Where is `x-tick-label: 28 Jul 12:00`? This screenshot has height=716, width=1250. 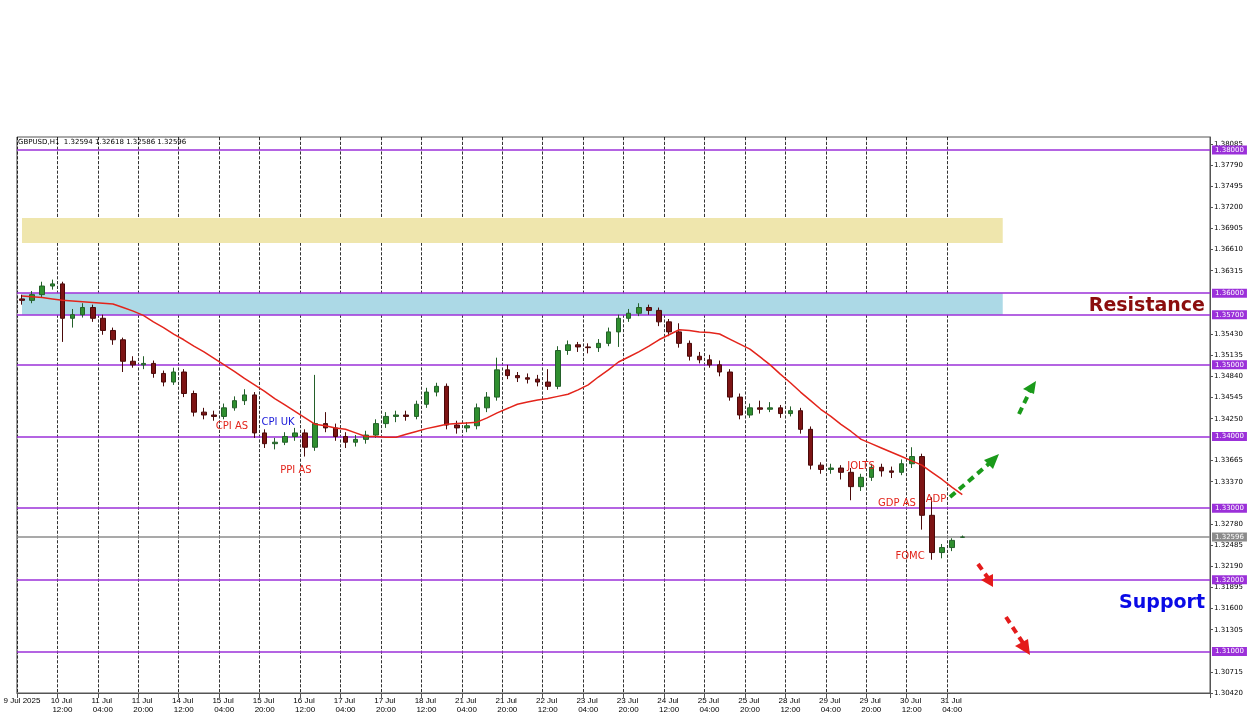
x-tick-label: 28 Jul 12:00 is located at coordinates (790, 705).